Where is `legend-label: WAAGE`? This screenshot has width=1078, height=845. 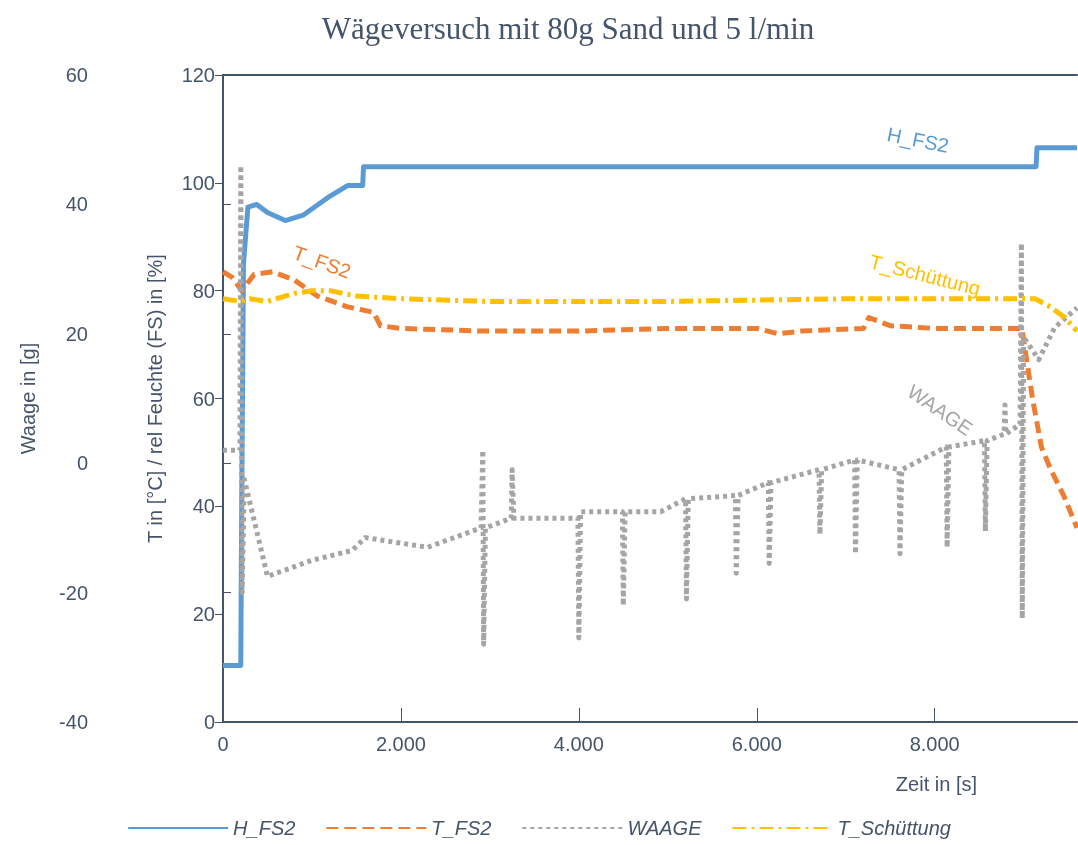
legend-label: WAAGE is located at coordinates (665, 828).